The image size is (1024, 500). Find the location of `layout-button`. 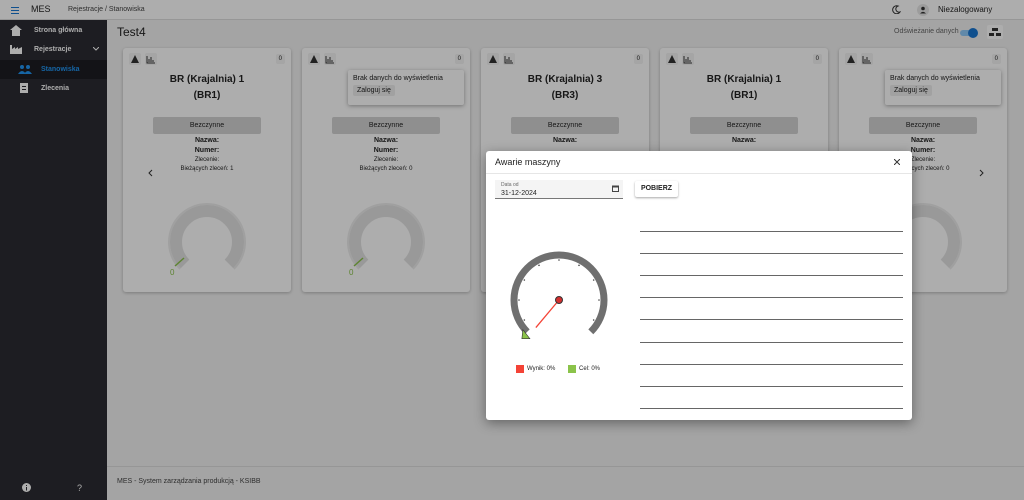

layout-button is located at coordinates (995, 32).